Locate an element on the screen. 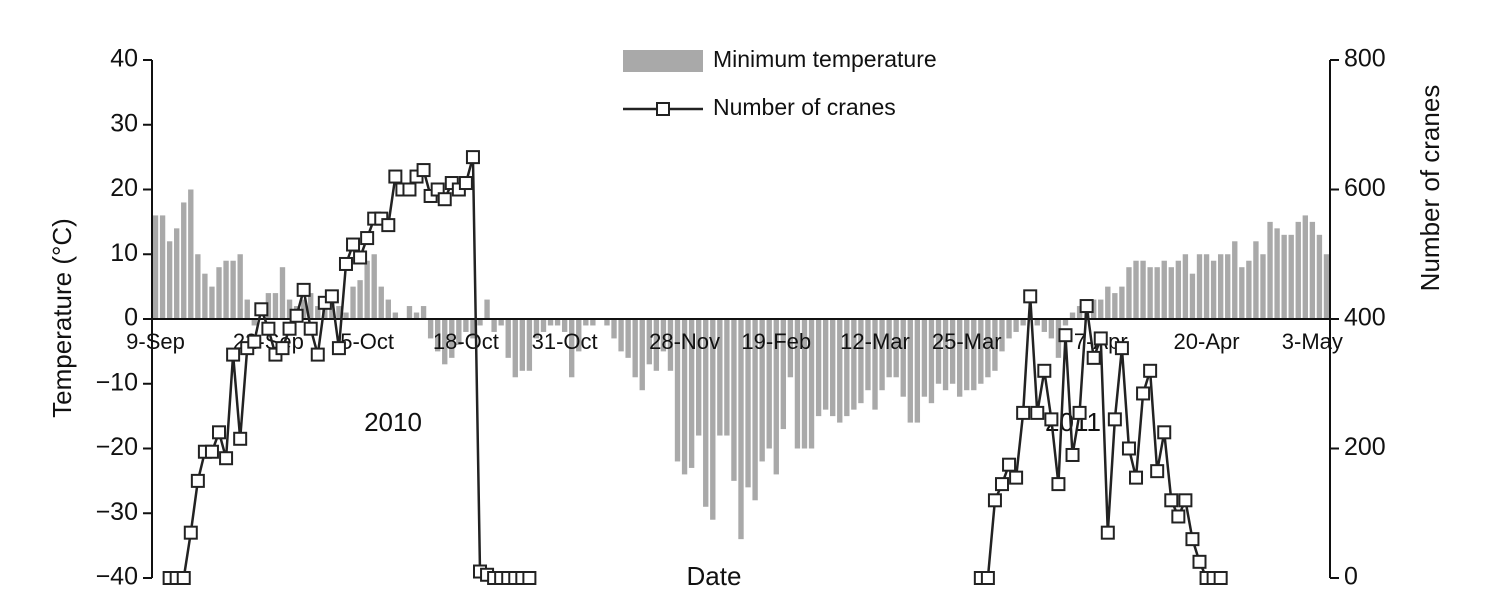 This screenshot has width=1485, height=608. y-tick-label: 10 is located at coordinates (124, 253).